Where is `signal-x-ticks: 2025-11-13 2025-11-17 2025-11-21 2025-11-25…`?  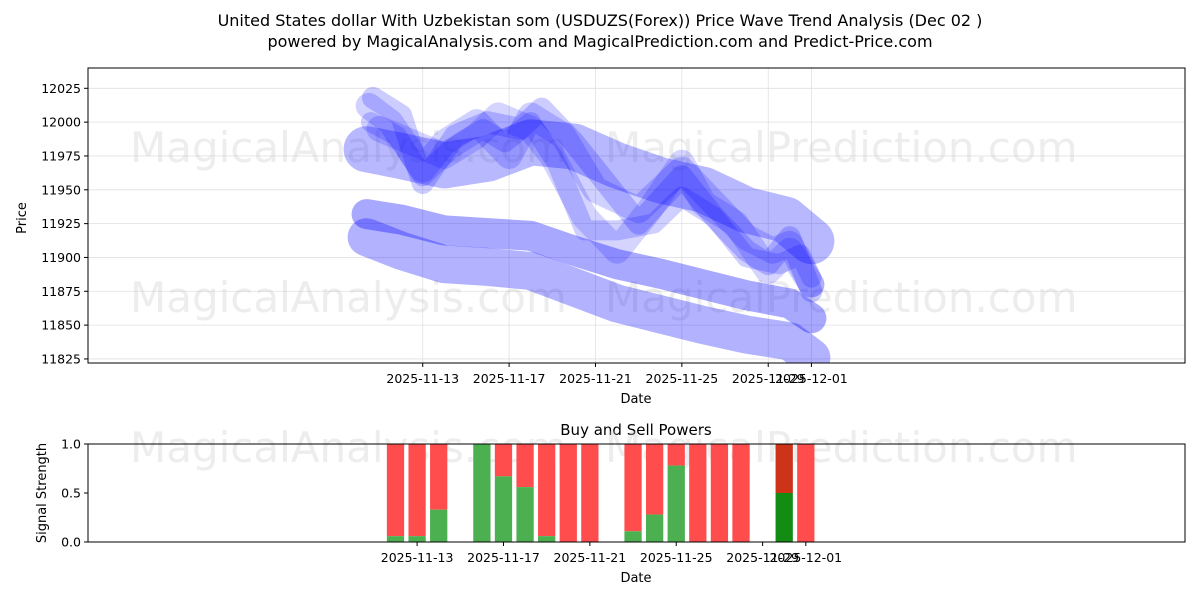
signal-x-ticks: 2025-11-13 2025-11-17 2025-11-21 2025-11-25… is located at coordinates (611, 553).